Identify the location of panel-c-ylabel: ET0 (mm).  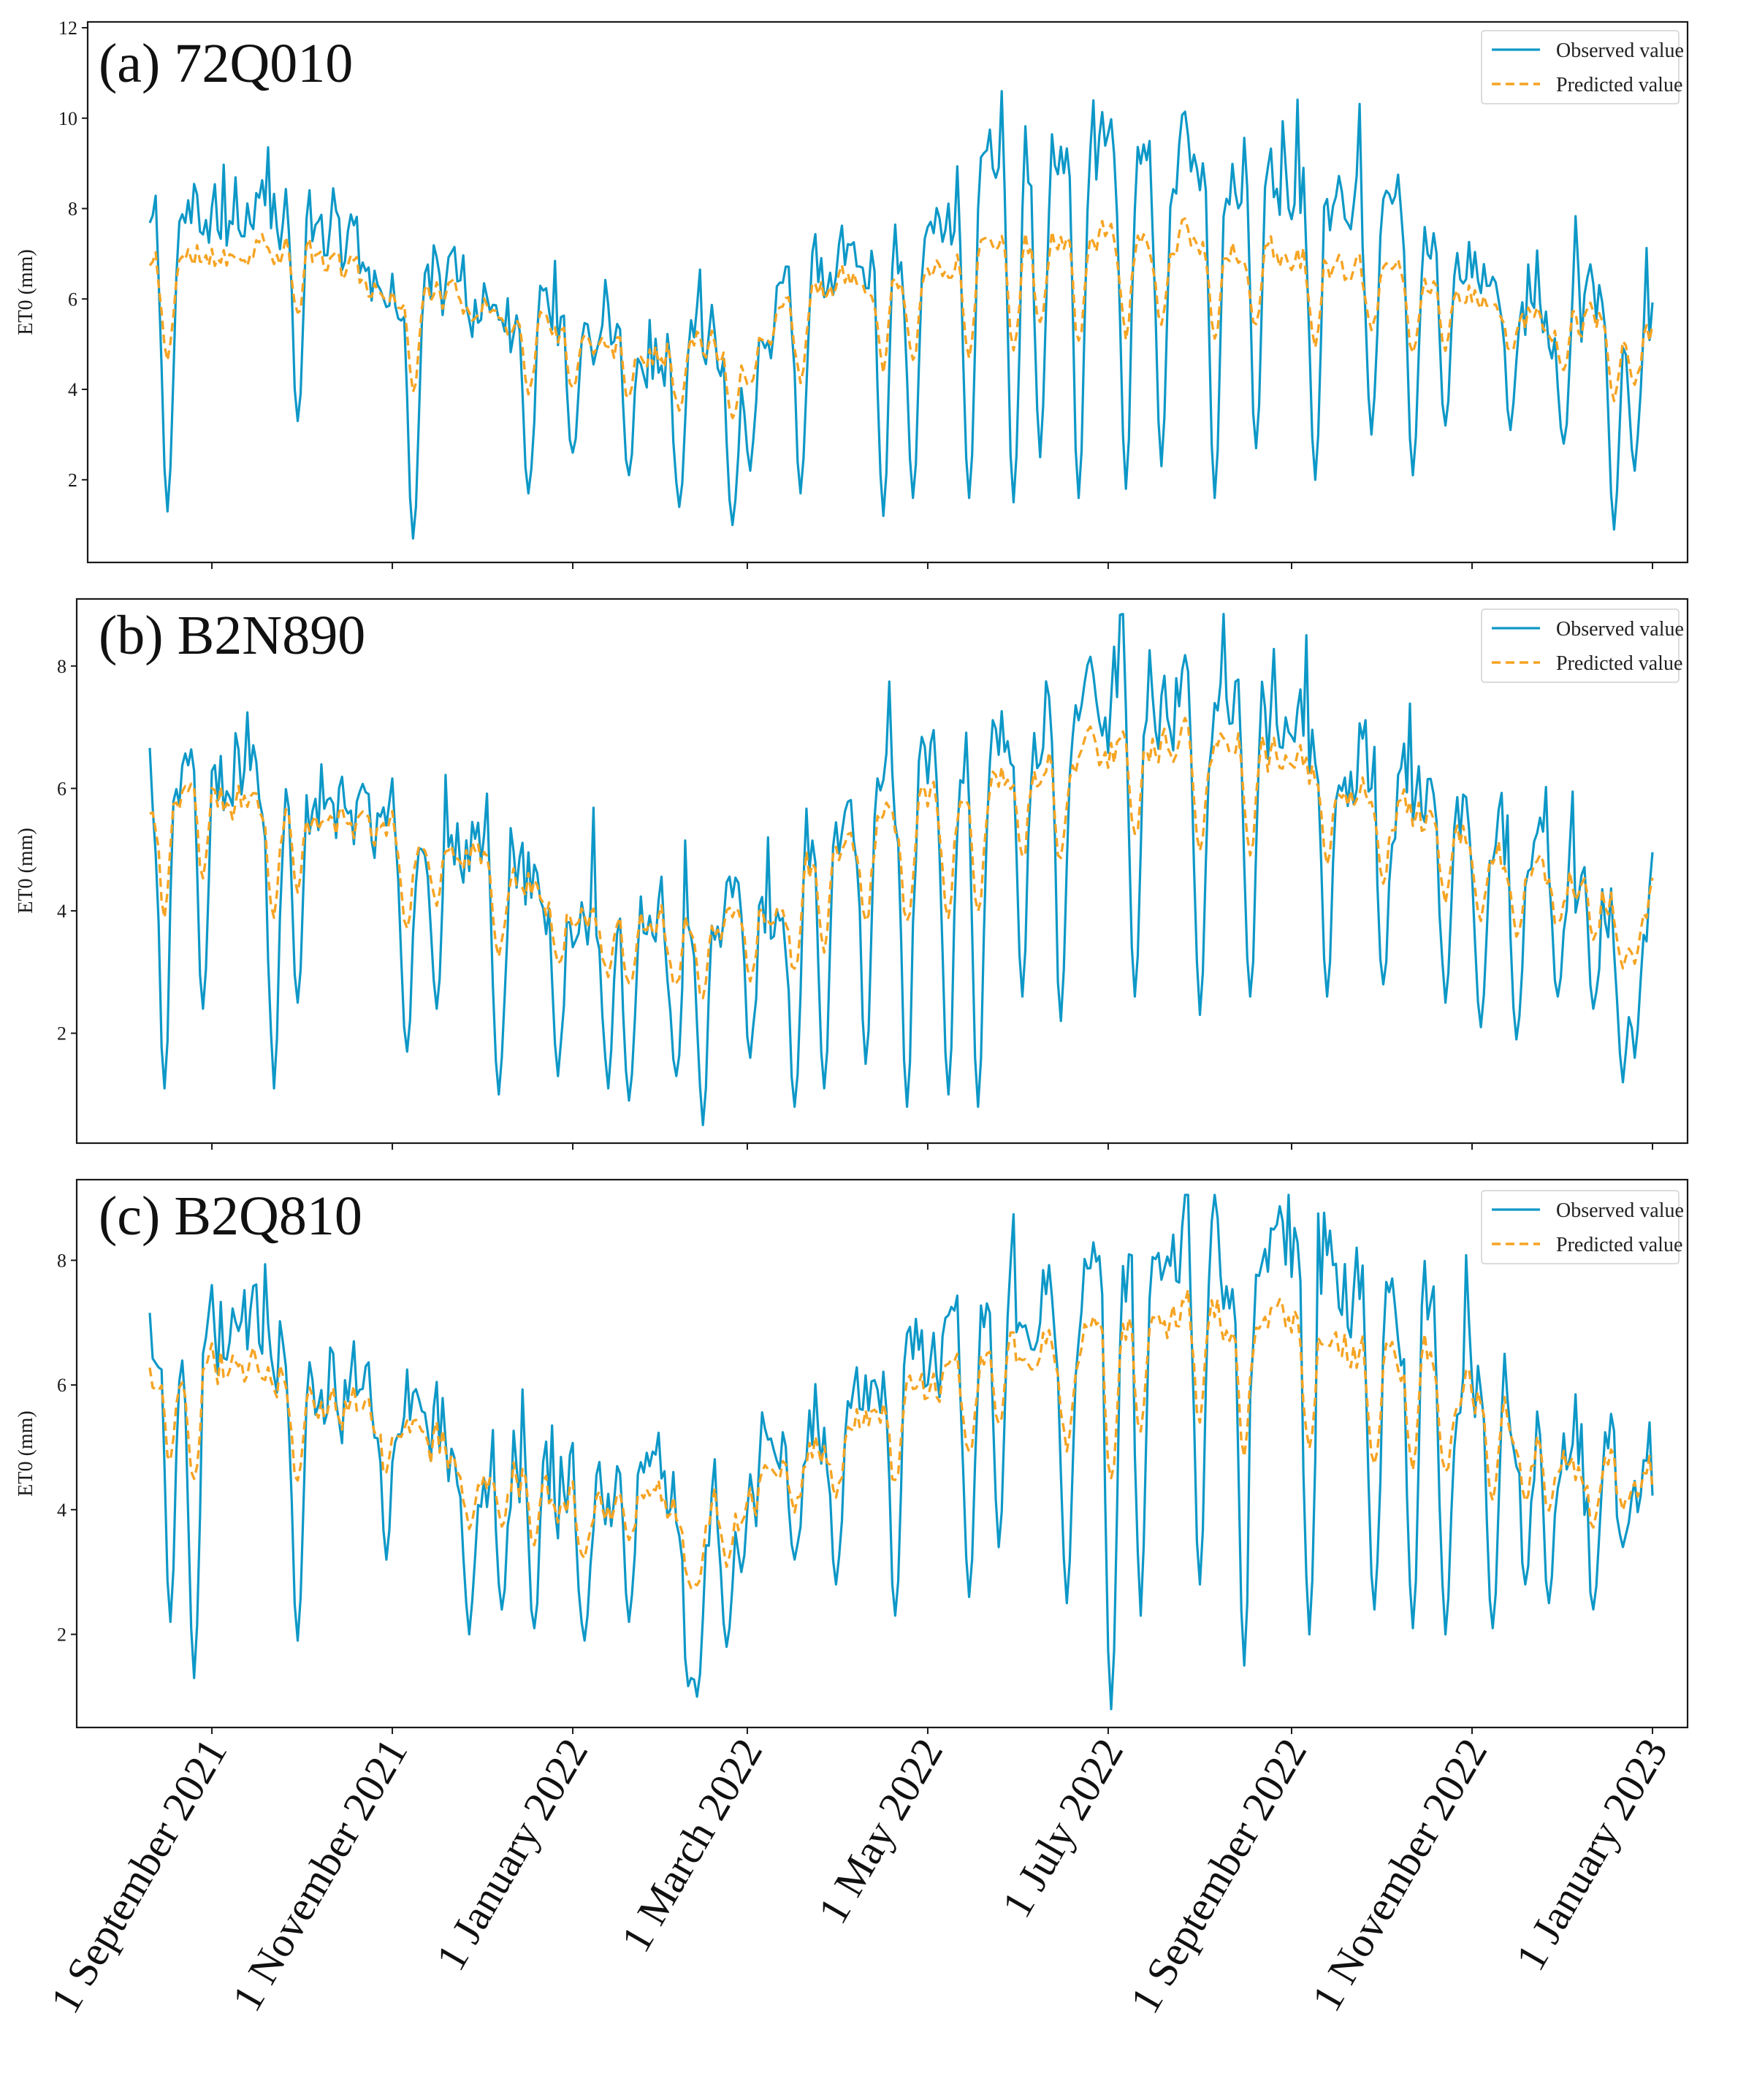
(26, 1453).